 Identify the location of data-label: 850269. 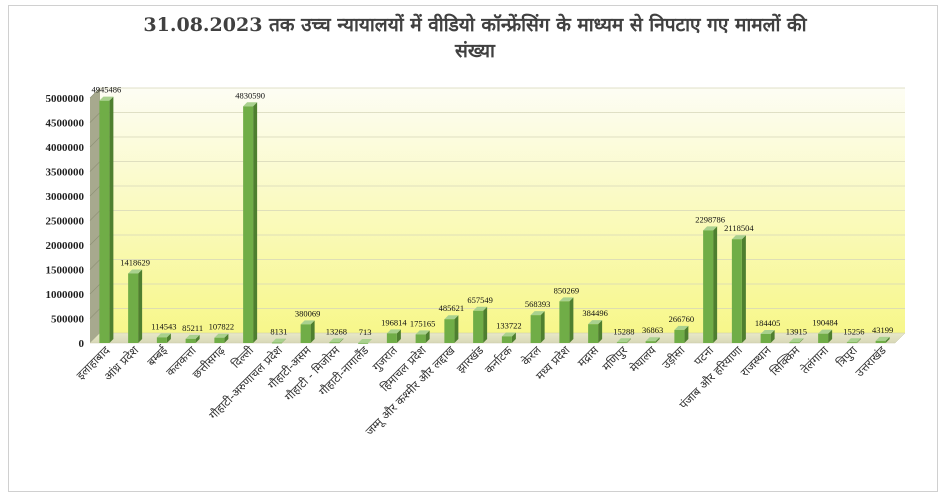
(567, 290).